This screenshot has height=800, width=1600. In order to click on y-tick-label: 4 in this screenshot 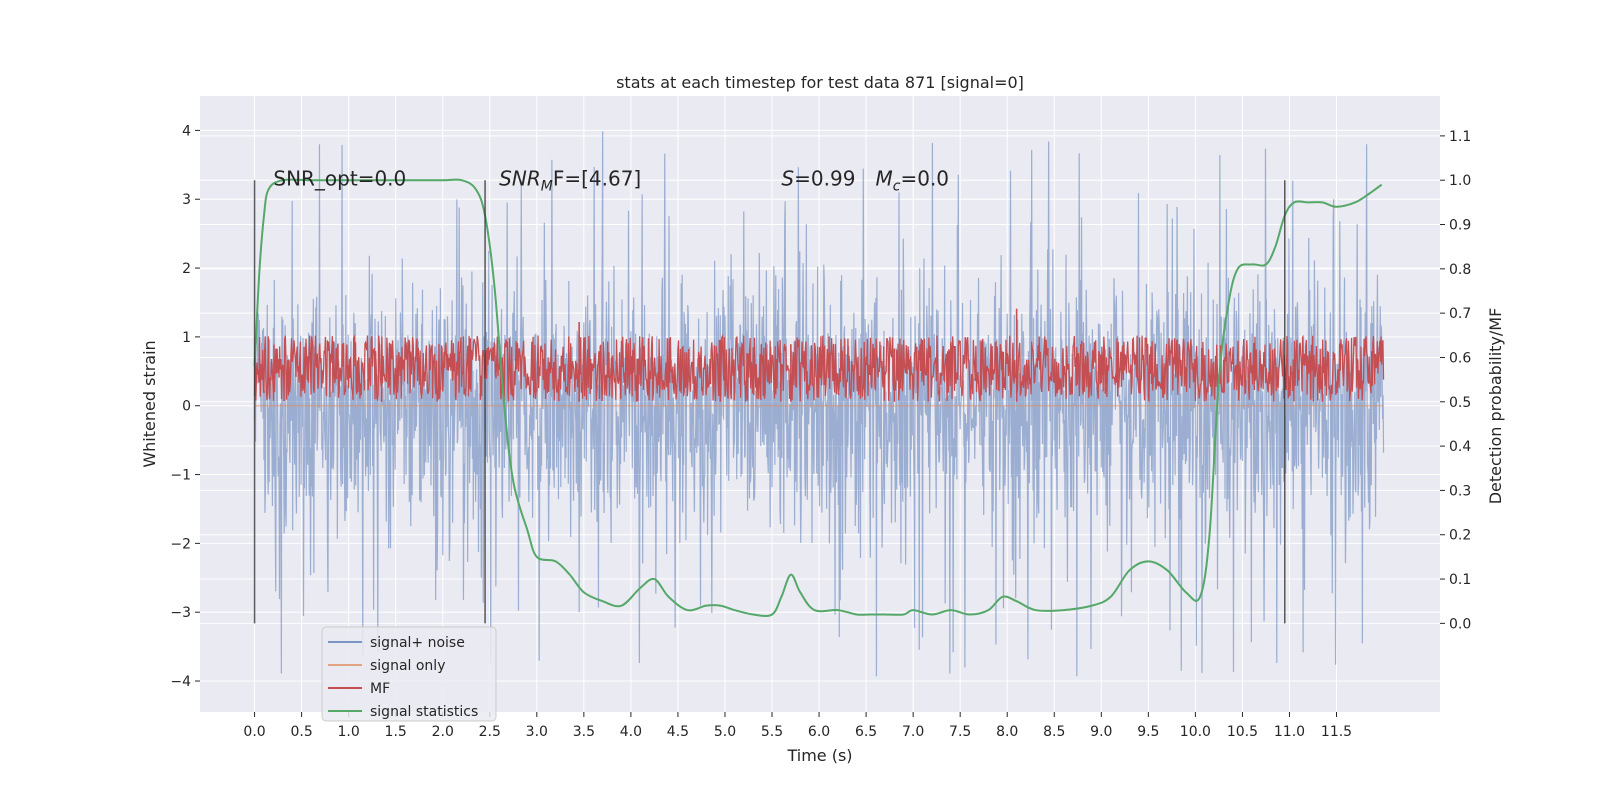, I will do `click(186, 131)`.